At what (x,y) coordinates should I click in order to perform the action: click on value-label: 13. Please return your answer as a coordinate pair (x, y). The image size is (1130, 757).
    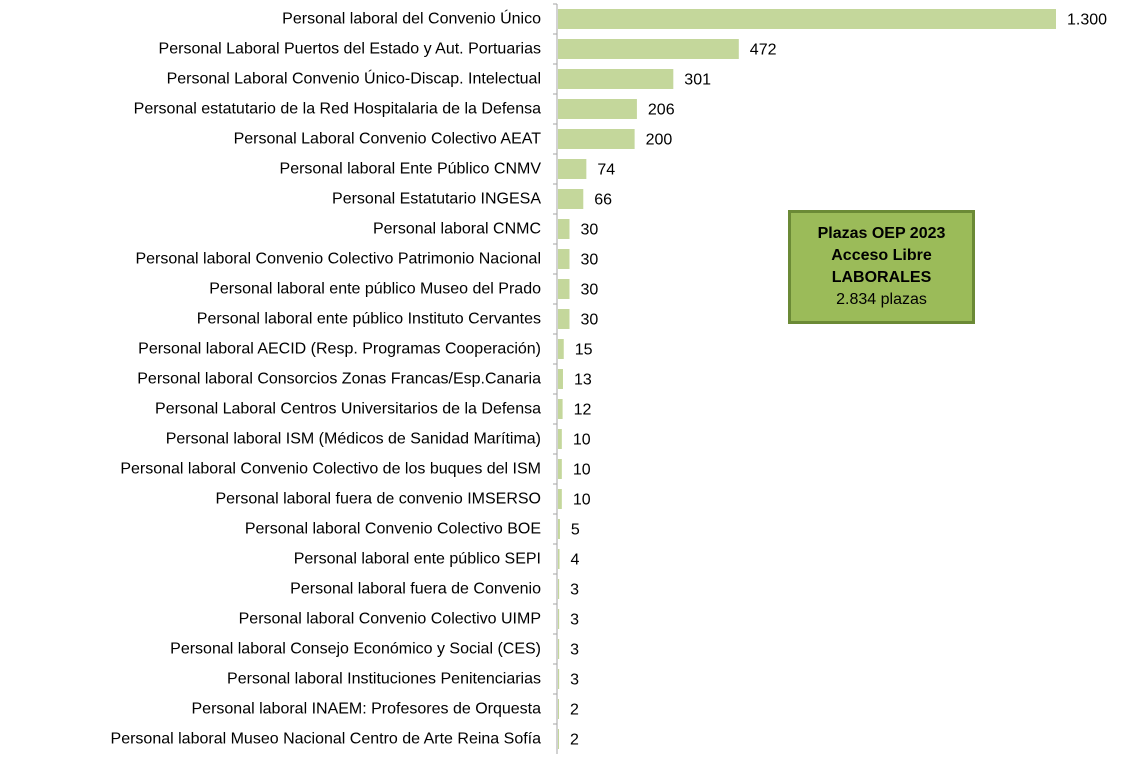
    Looking at the image, I should click on (583, 380).